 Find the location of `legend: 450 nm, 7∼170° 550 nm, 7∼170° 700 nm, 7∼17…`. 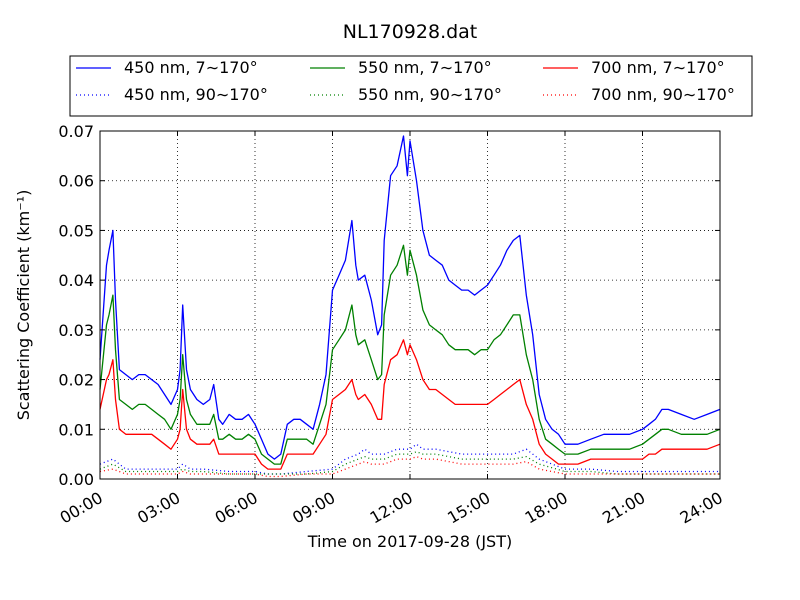

legend: 450 nm, 7∼170° 550 nm, 7∼170° 700 nm, 7∼17… is located at coordinates (411, 86).